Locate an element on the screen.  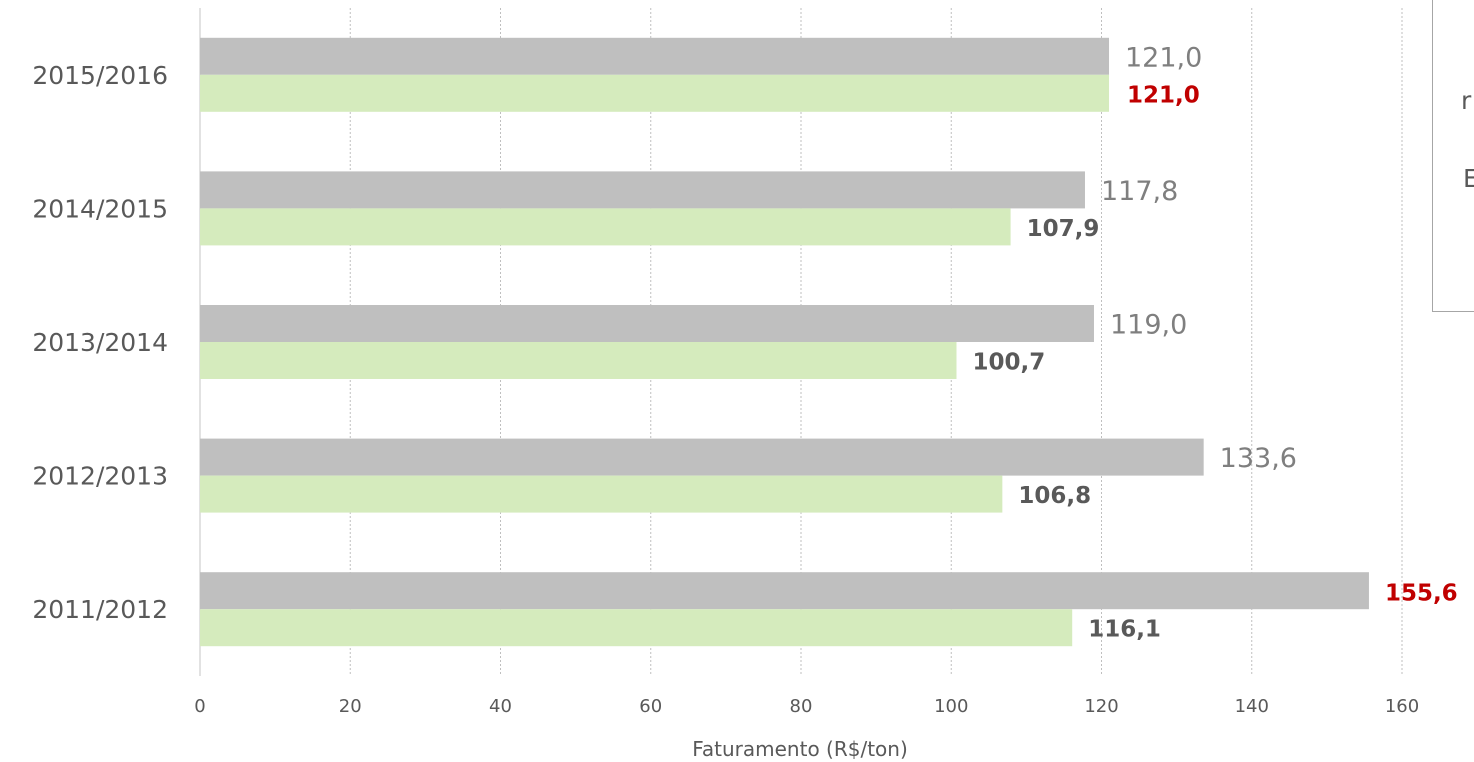
value-label-grey-2015/2016: 121,0 is located at coordinates (1163, 57).